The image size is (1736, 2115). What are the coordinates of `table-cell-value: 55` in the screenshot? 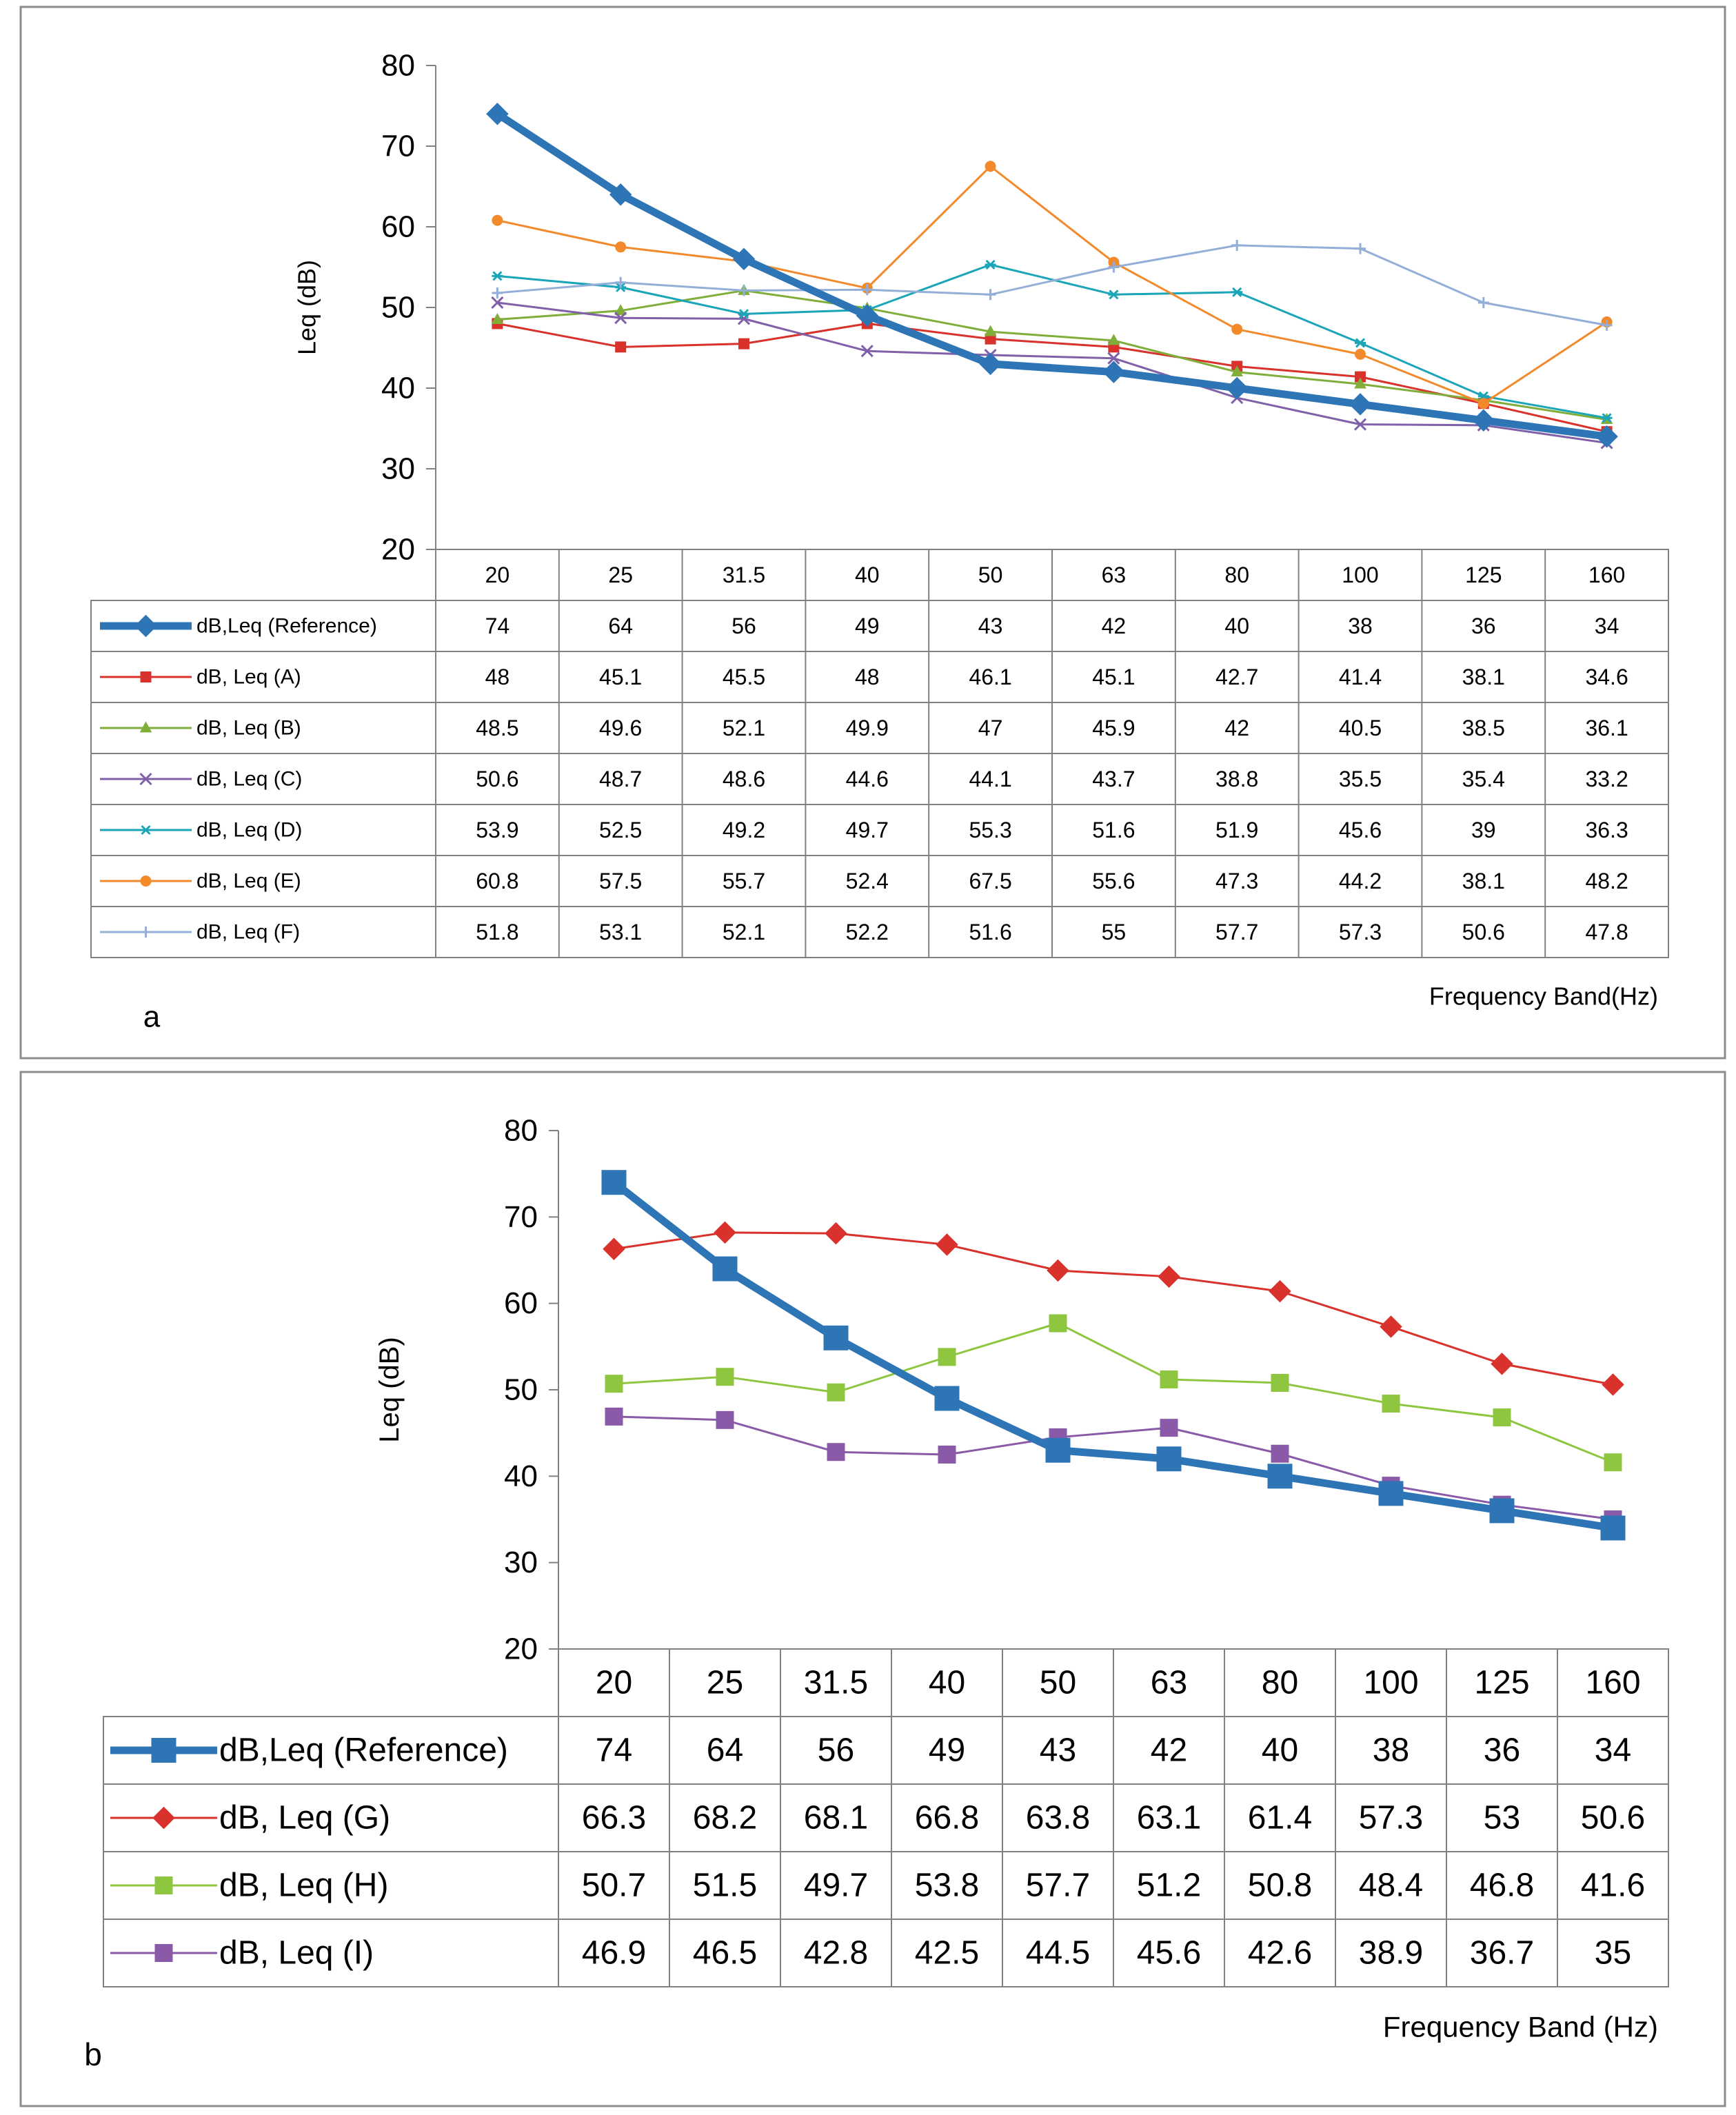 It's located at (1114, 932).